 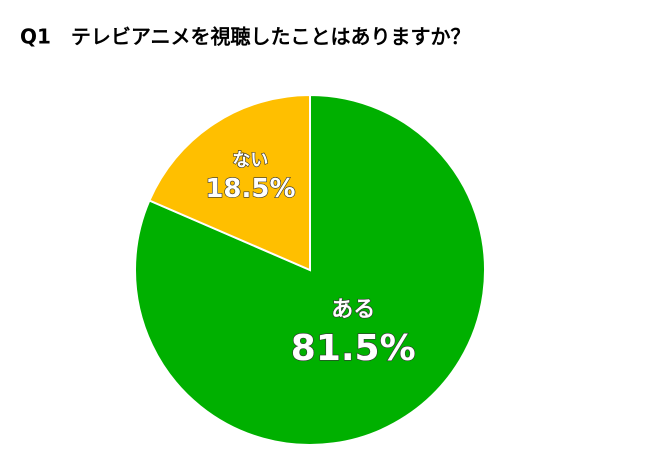 I want to click on pie-slice, so click(x=229, y=182).